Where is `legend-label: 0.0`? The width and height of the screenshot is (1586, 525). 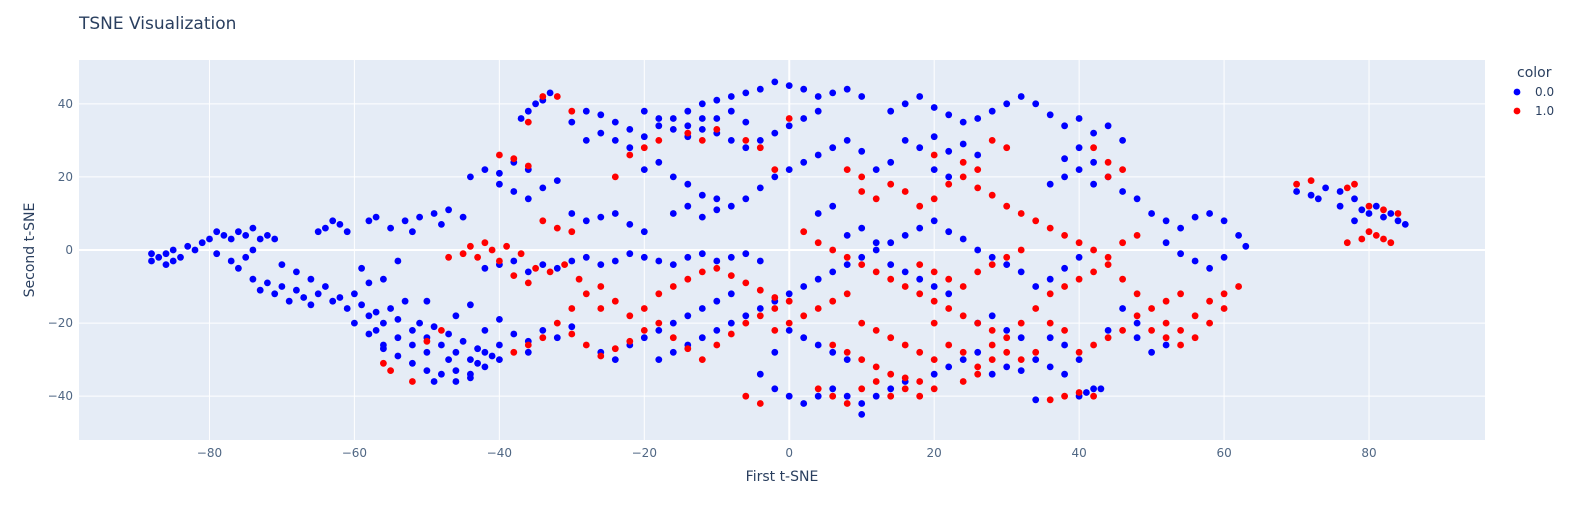
legend-label: 0.0 is located at coordinates (1544, 92).